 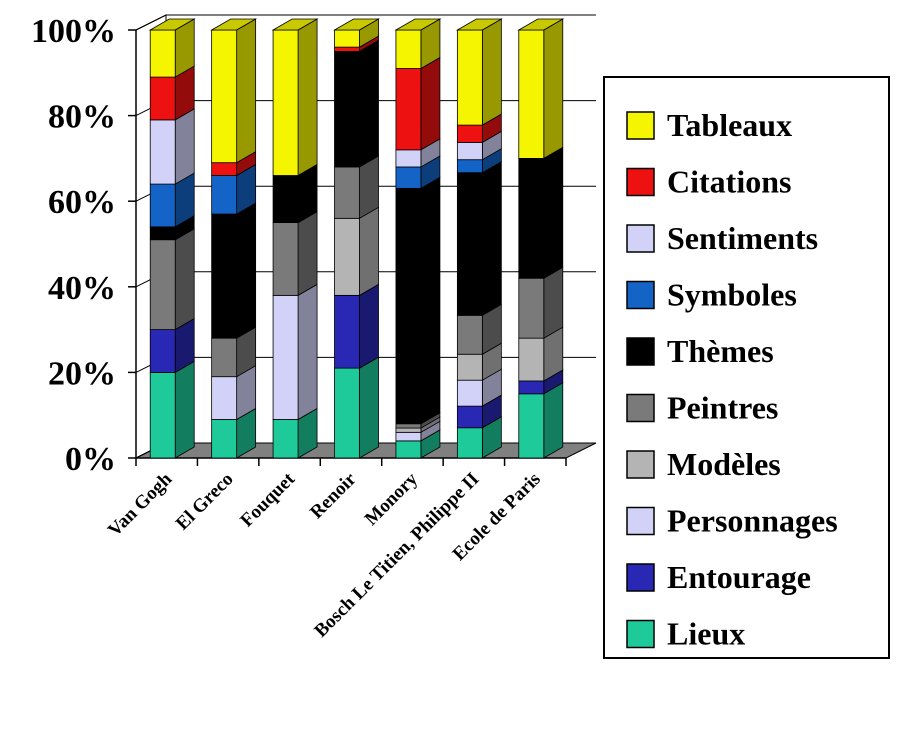 What do you see at coordinates (479, 437) in the screenshot?
I see `bar-lieux-bosch-le-titien-philippe-ii` at bounding box center [479, 437].